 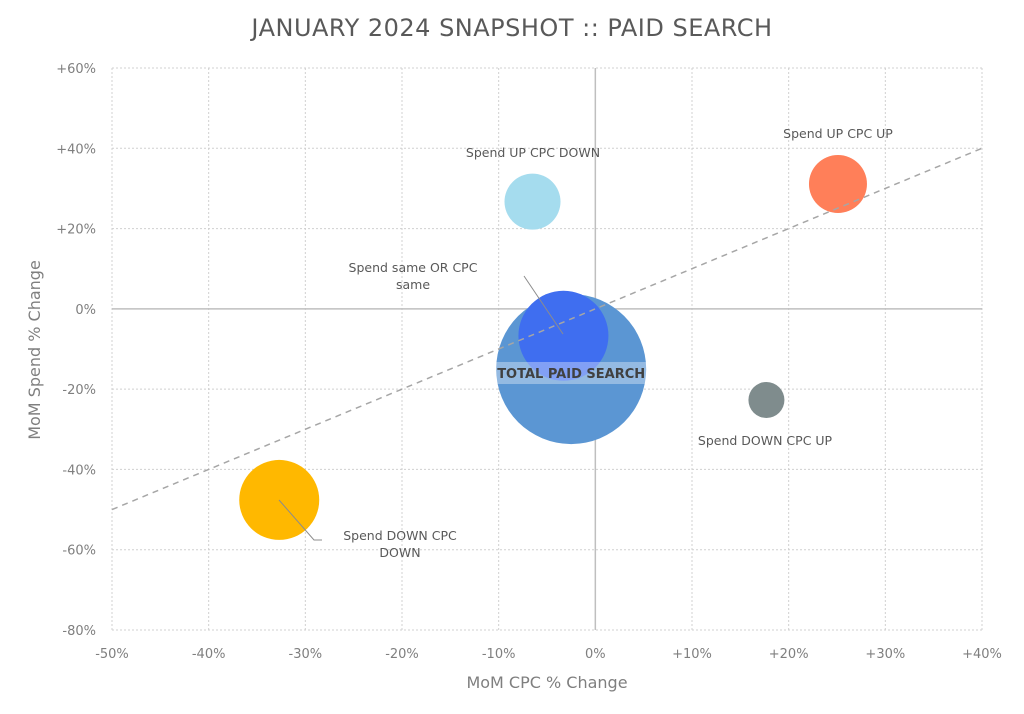 What do you see at coordinates (499, 654) in the screenshot?
I see `x-tick-label: -10%` at bounding box center [499, 654].